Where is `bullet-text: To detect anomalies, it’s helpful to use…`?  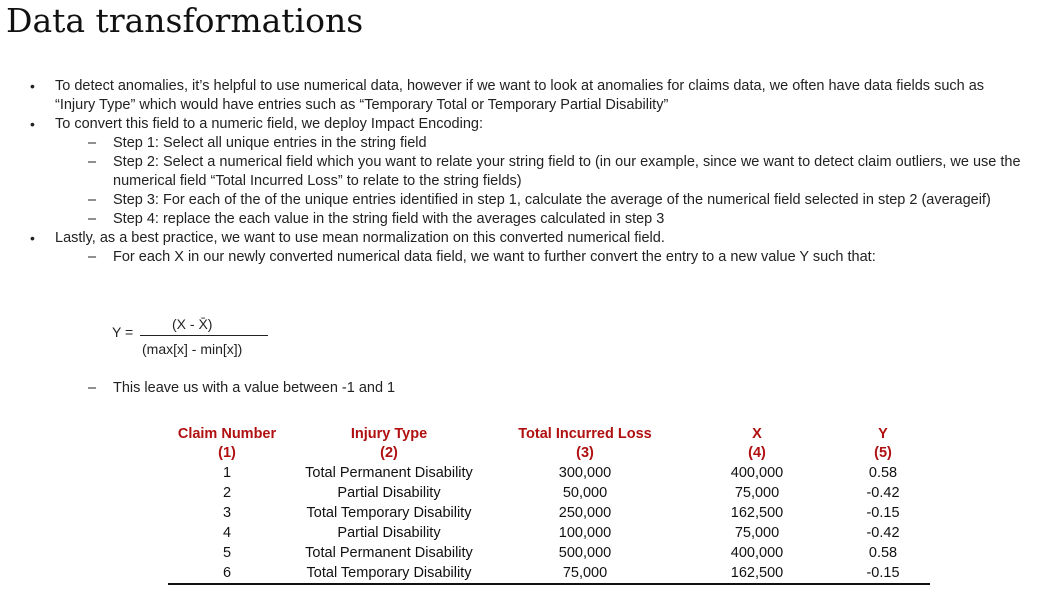
bullet-text: To detect anomalies, it’s helpful to use… is located at coordinates (520, 95).